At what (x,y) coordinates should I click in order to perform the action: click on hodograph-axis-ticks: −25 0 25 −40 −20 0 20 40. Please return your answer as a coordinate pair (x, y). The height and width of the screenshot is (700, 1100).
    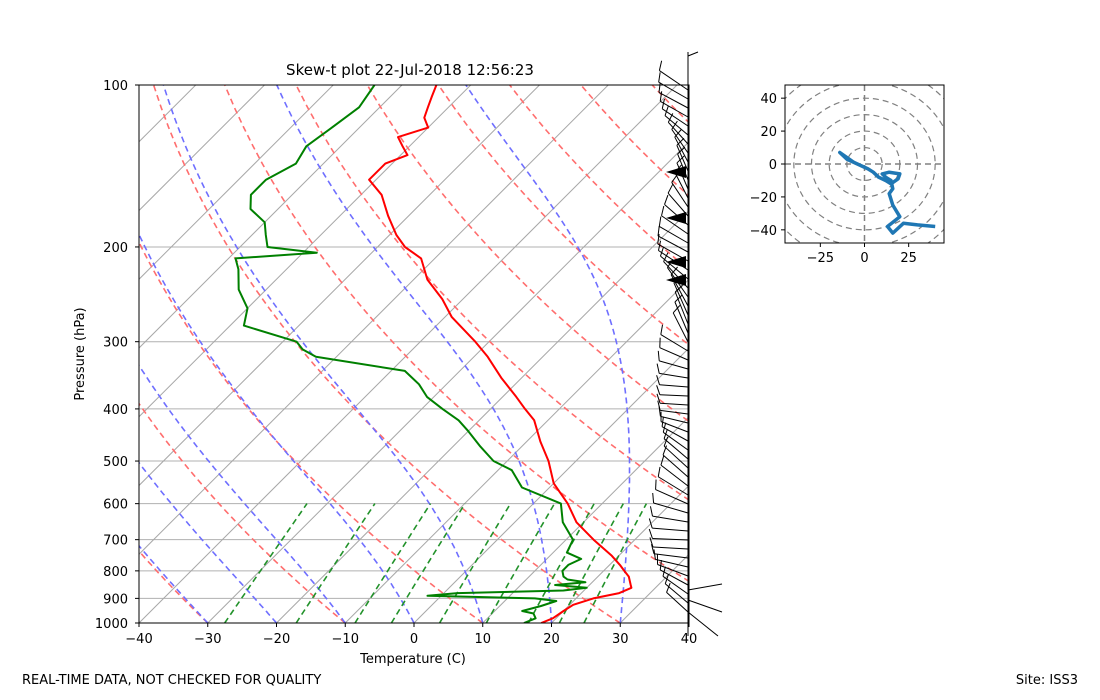
    Looking at the image, I should click on (833, 179).